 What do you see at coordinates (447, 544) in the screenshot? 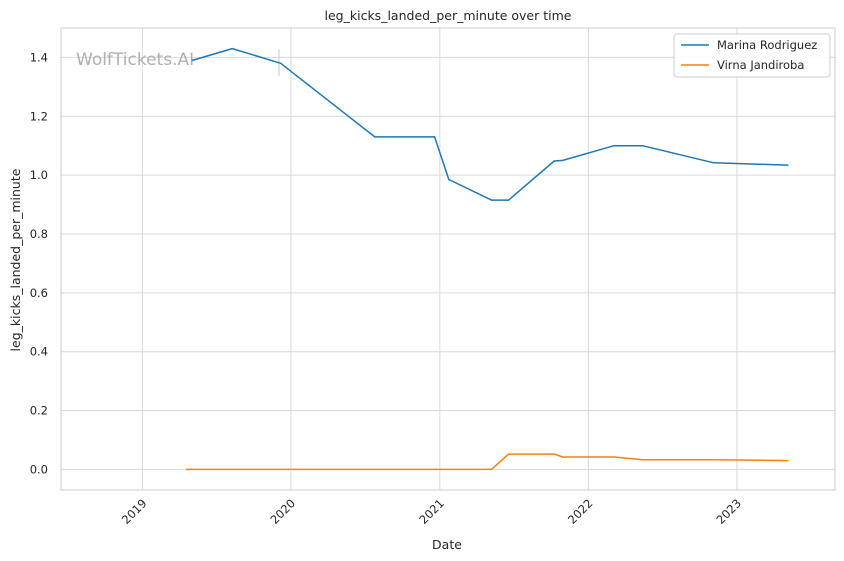
I see `x-axis-label: Date` at bounding box center [447, 544].